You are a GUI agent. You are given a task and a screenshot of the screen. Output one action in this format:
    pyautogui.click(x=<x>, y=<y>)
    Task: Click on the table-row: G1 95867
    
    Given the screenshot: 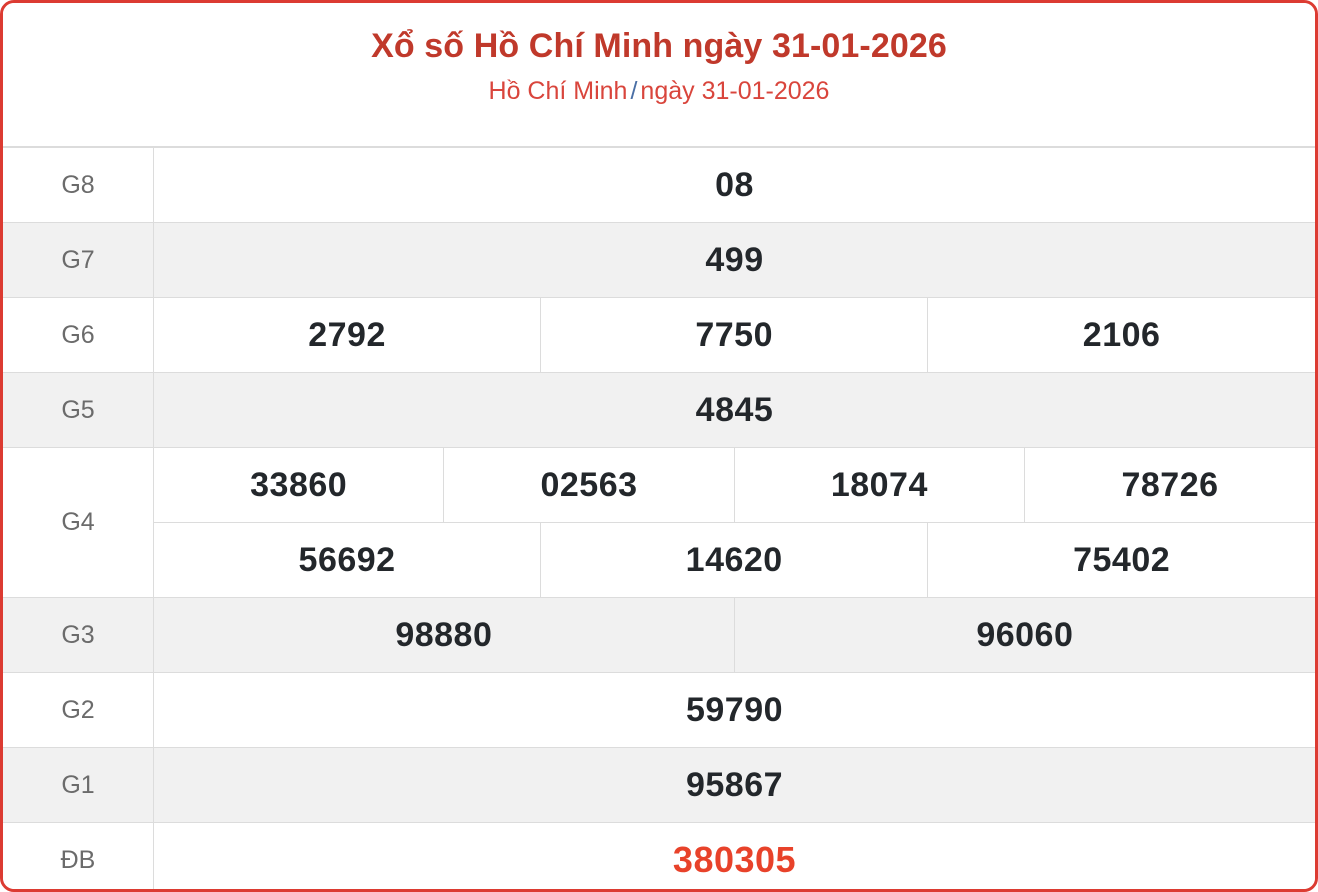 What is the action you would take?
    pyautogui.click(x=659, y=785)
    